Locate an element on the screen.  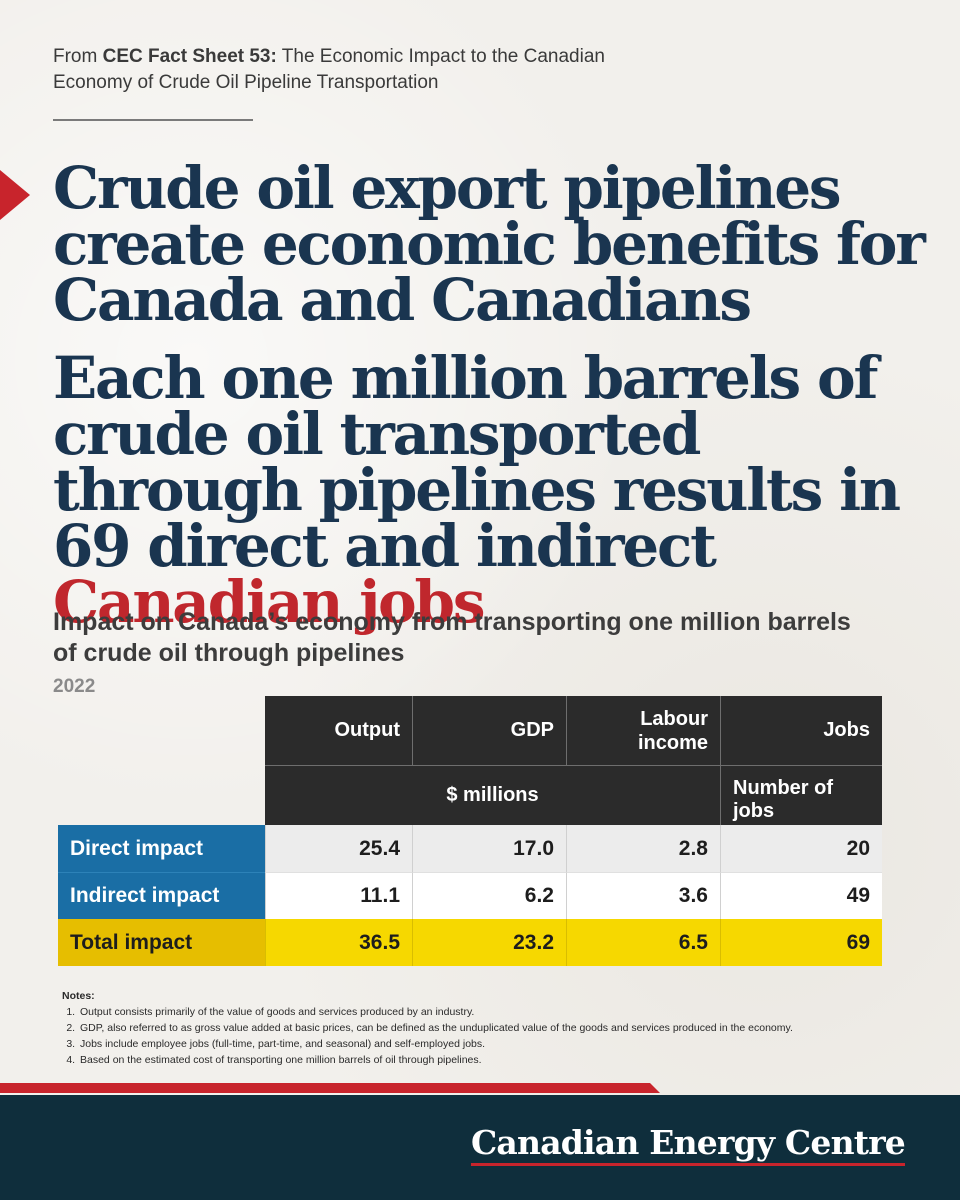
cell-indirect-output: 11.1 is located at coordinates (338, 895).